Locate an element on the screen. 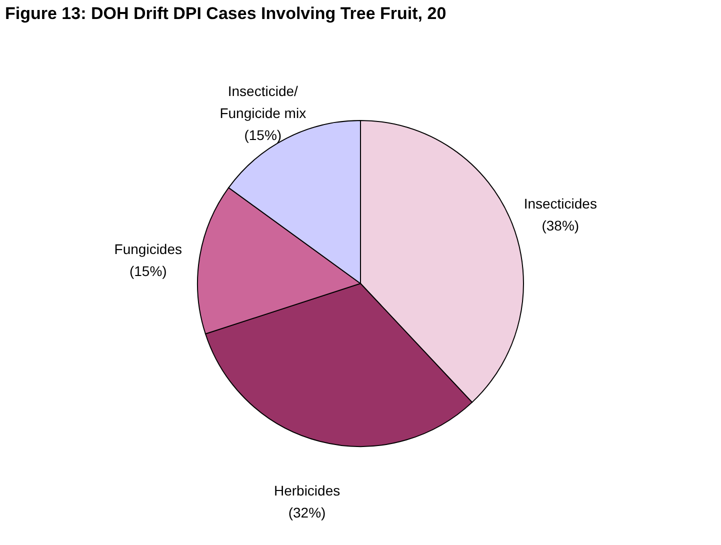 The image size is (721, 545). chart-title: Figure 13: DOH Drift DPI Cases Involving Tree Fruit, 20 is located at coordinates (225, 13).